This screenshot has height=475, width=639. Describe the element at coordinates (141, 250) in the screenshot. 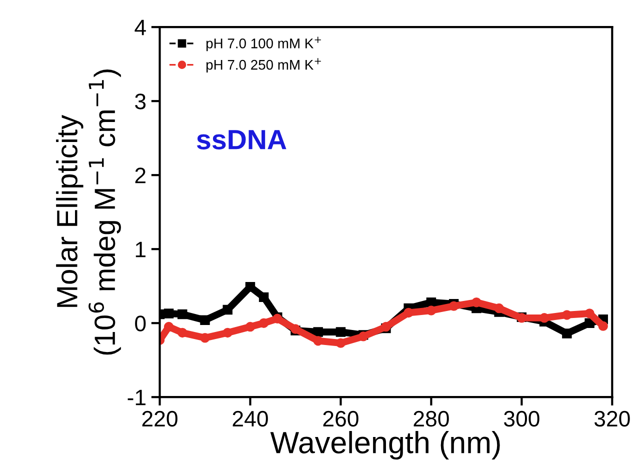

I see `y-tick-label: 1` at that location.